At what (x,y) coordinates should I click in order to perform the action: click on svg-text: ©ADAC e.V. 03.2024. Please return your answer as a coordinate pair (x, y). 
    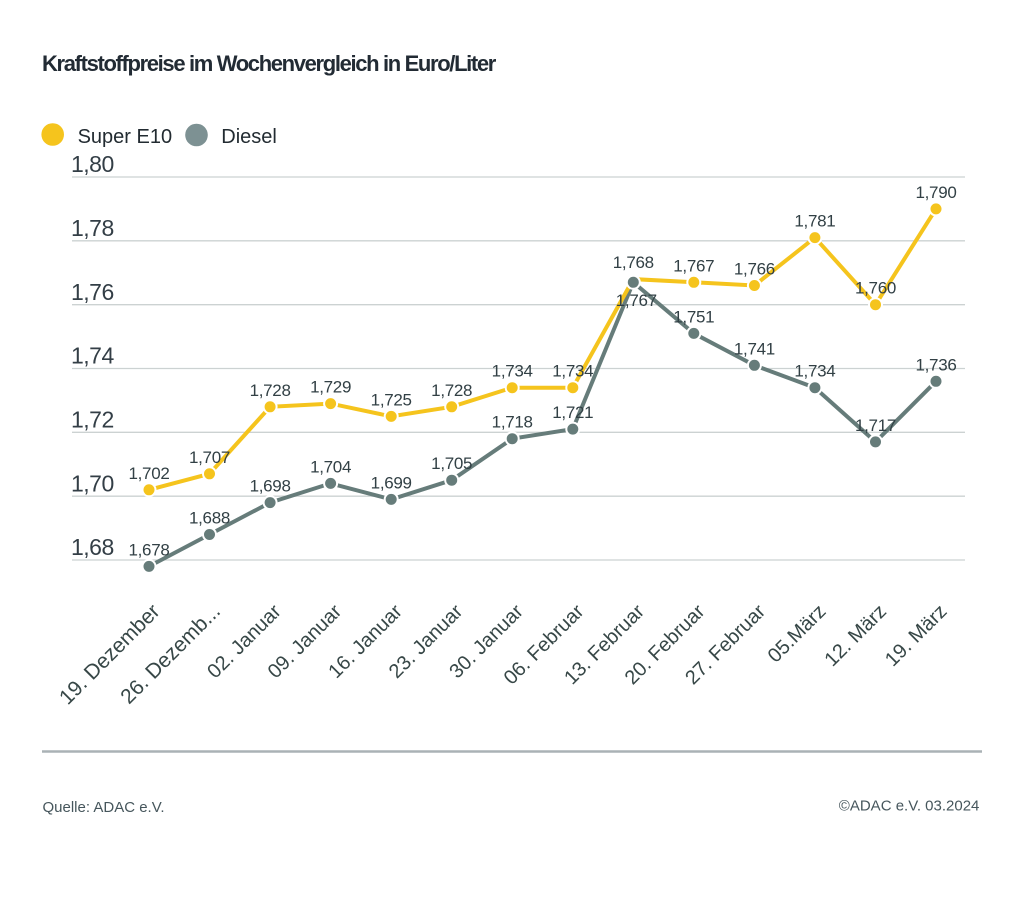
    Looking at the image, I should click on (909, 806).